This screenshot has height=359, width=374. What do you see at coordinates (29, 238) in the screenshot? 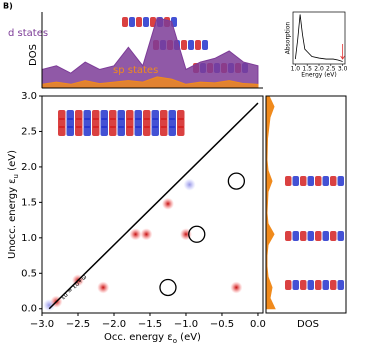
I see `y-tick-label: 1.0` at bounding box center [29, 238].